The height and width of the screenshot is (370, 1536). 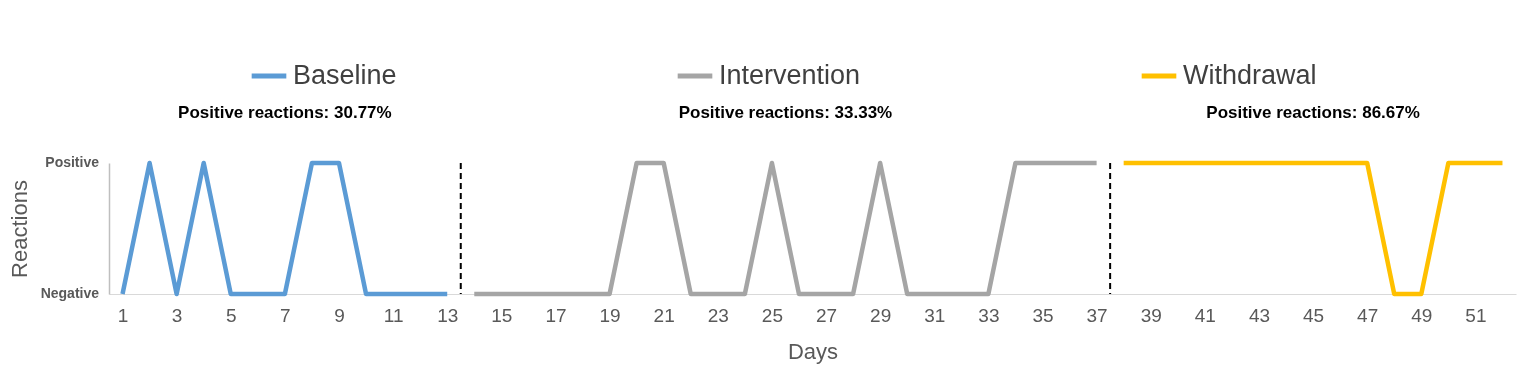 What do you see at coordinates (123, 315) in the screenshot?
I see `x-tick-label: 1` at bounding box center [123, 315].